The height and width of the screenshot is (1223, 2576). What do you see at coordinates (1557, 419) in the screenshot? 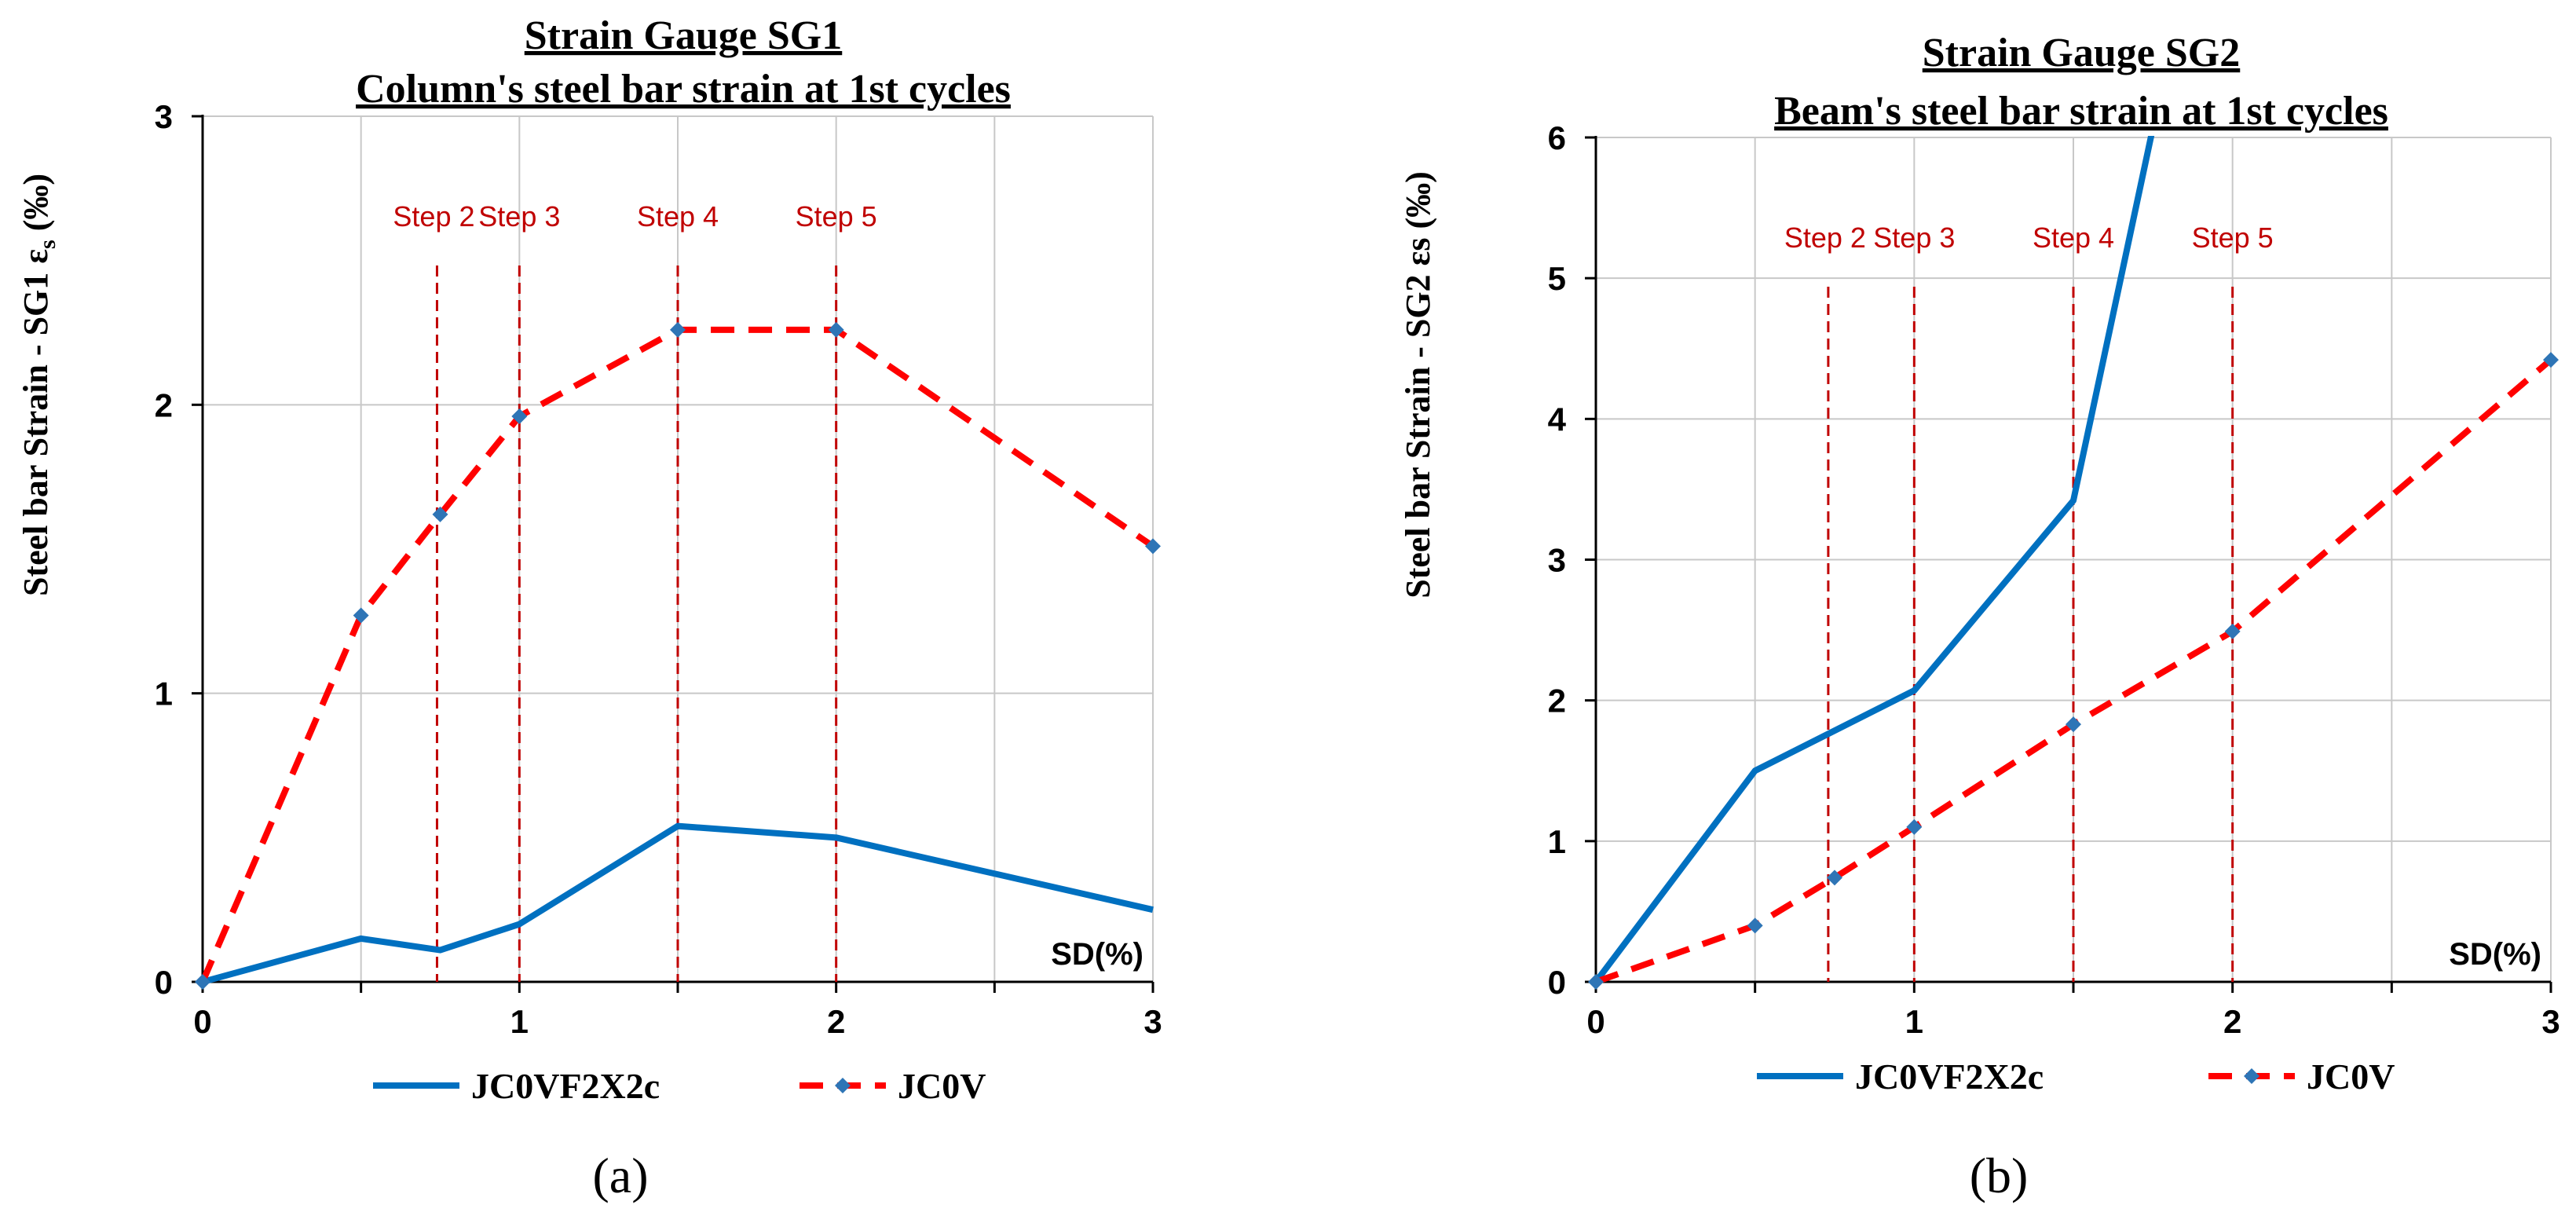
I see `y-tick-label: 4` at bounding box center [1557, 419].